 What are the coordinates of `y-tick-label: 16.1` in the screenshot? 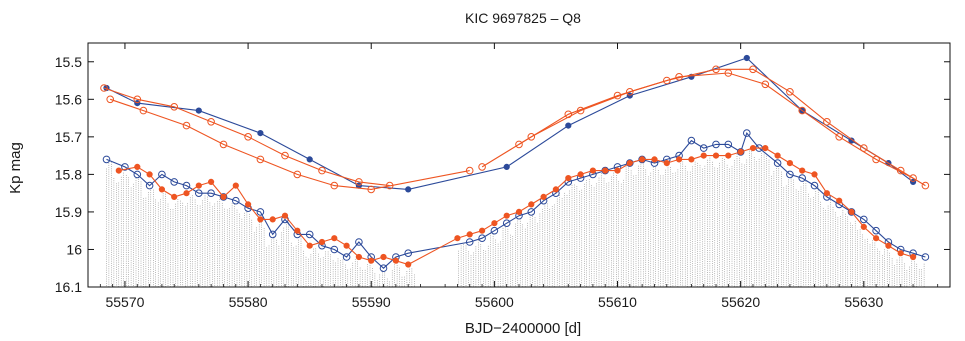 It's located at (68, 287).